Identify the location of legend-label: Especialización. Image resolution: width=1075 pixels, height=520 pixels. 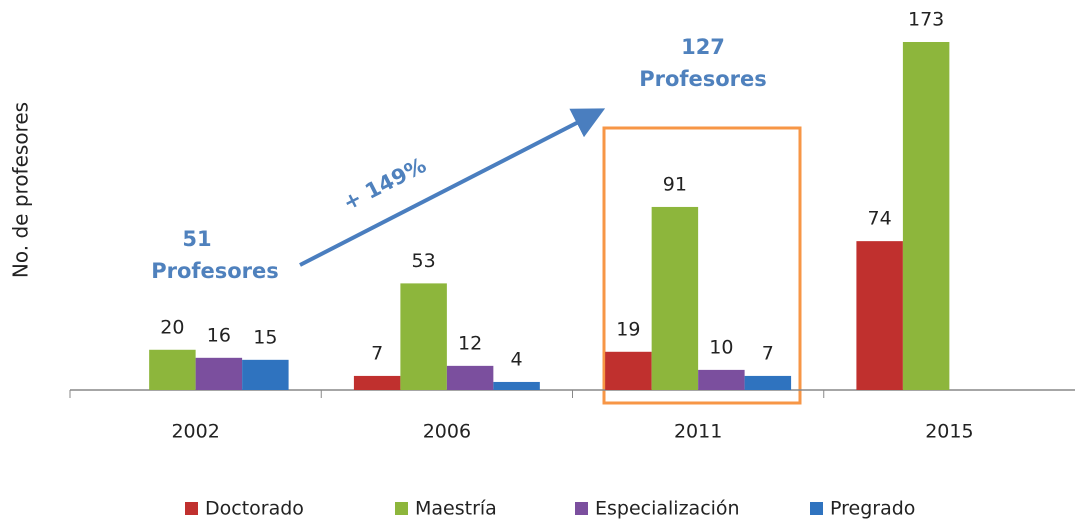
(667, 509).